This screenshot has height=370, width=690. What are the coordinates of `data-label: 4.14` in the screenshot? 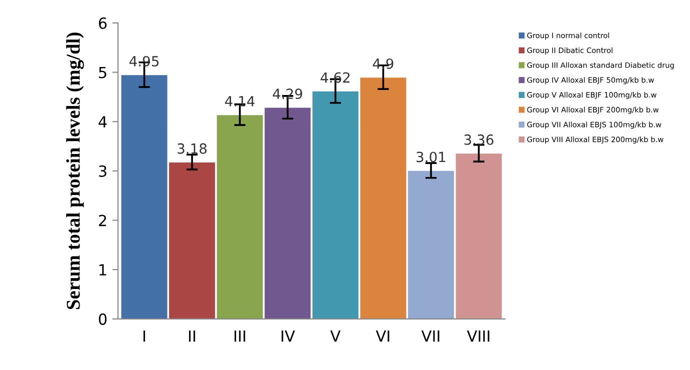 It's located at (240, 101).